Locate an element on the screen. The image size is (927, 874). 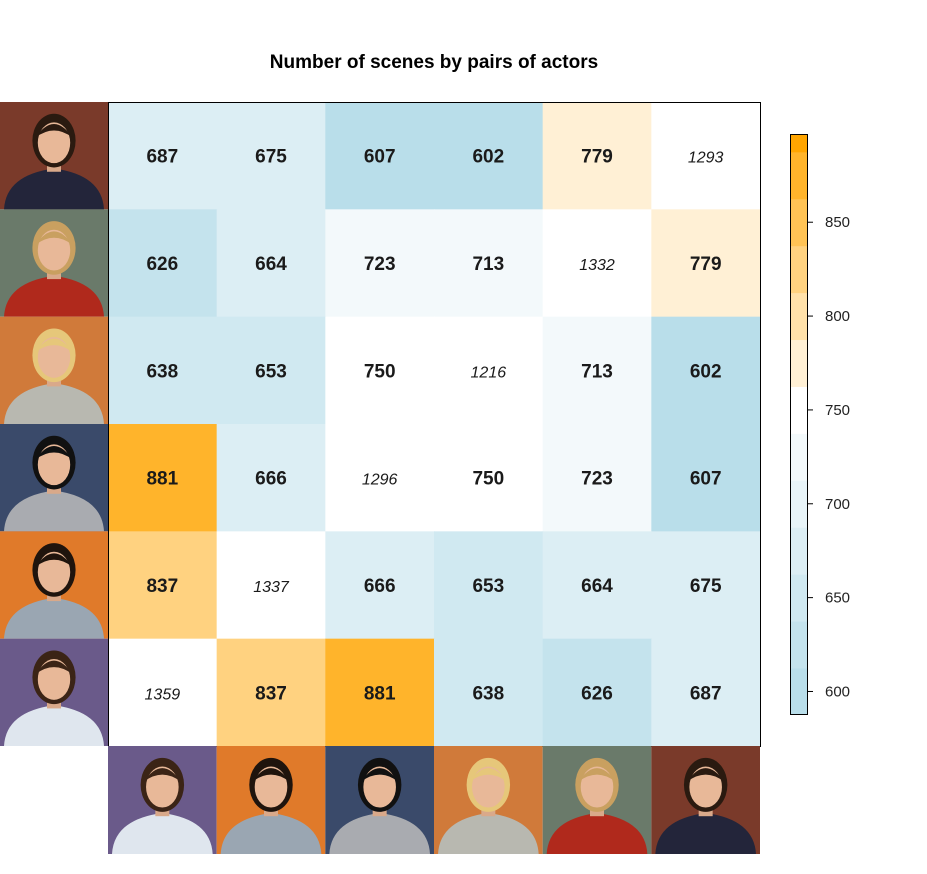
rachel-portrait is located at coordinates (597, 800).